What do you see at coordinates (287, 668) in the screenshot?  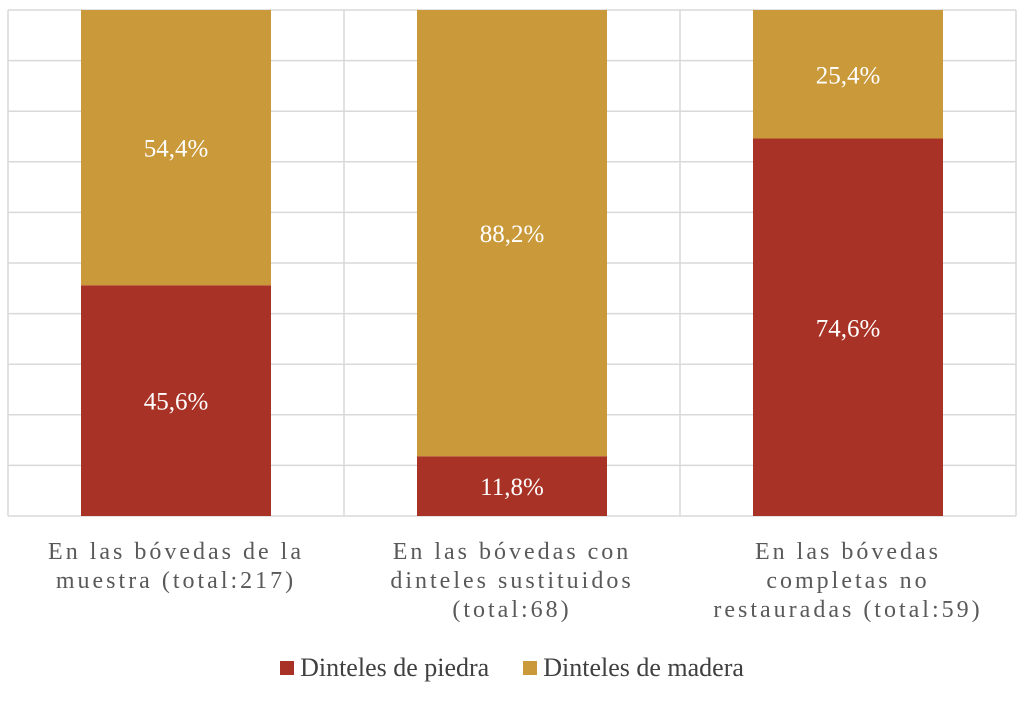 I see `legend-swatch-piedra` at bounding box center [287, 668].